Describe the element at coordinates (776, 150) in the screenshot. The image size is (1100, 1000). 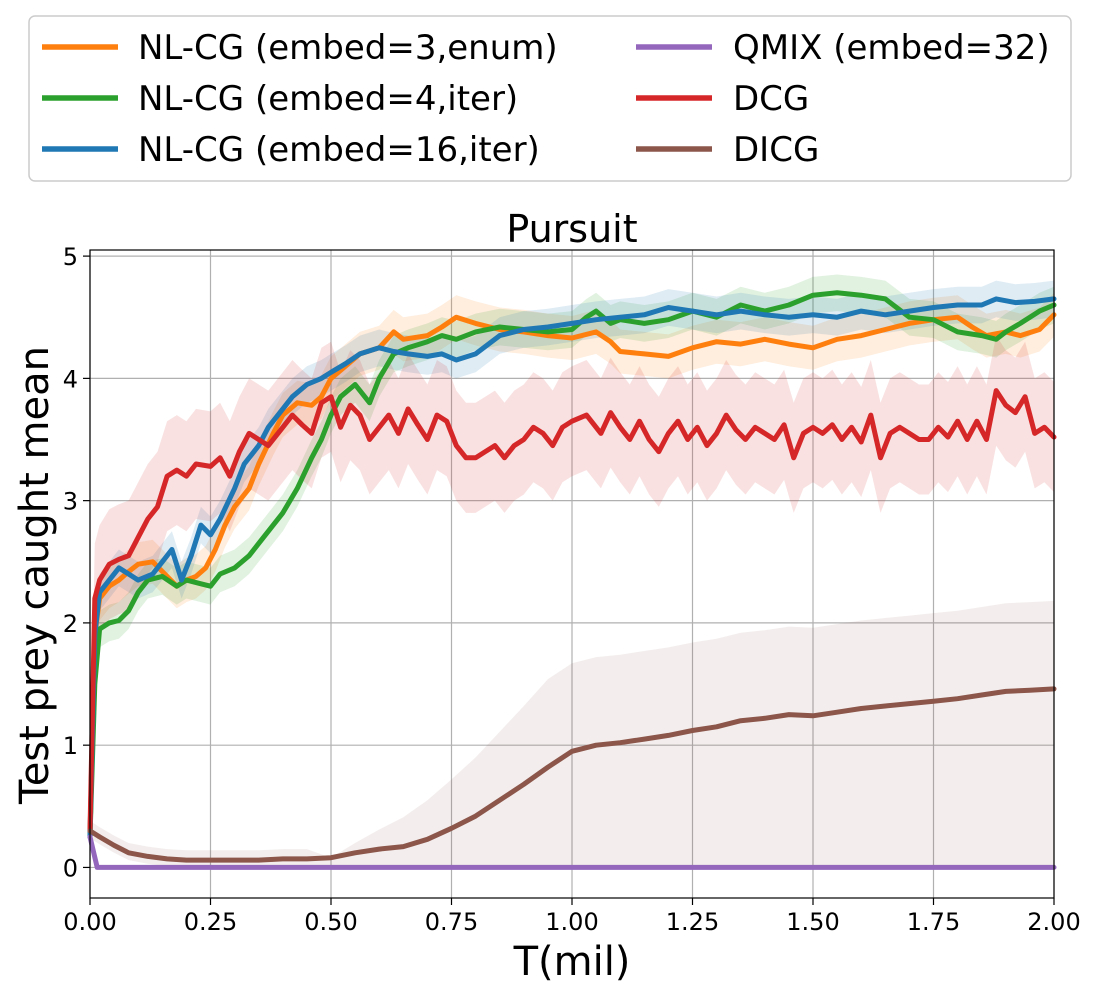
I see `legend-label: DICG` at that location.